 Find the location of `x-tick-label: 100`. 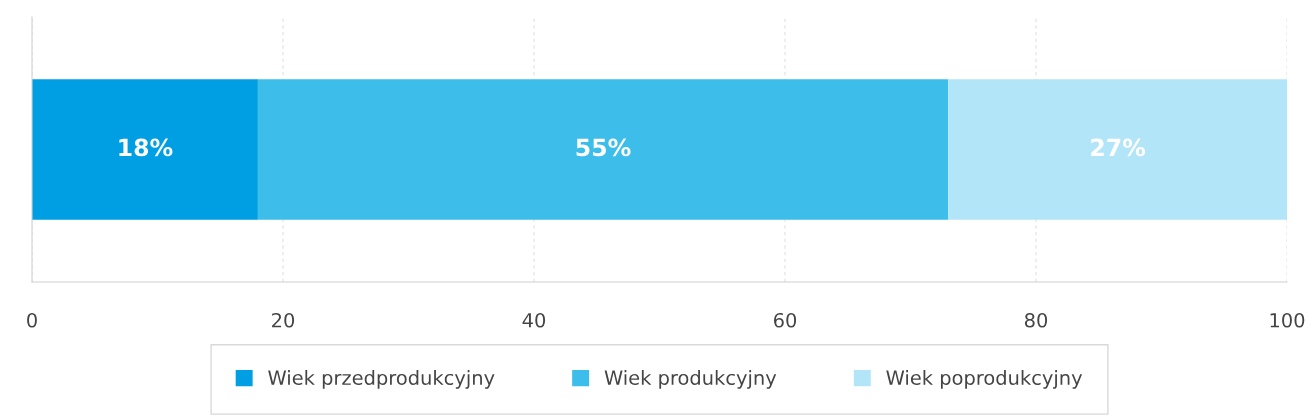

x-tick-label: 100 is located at coordinates (1287, 320).